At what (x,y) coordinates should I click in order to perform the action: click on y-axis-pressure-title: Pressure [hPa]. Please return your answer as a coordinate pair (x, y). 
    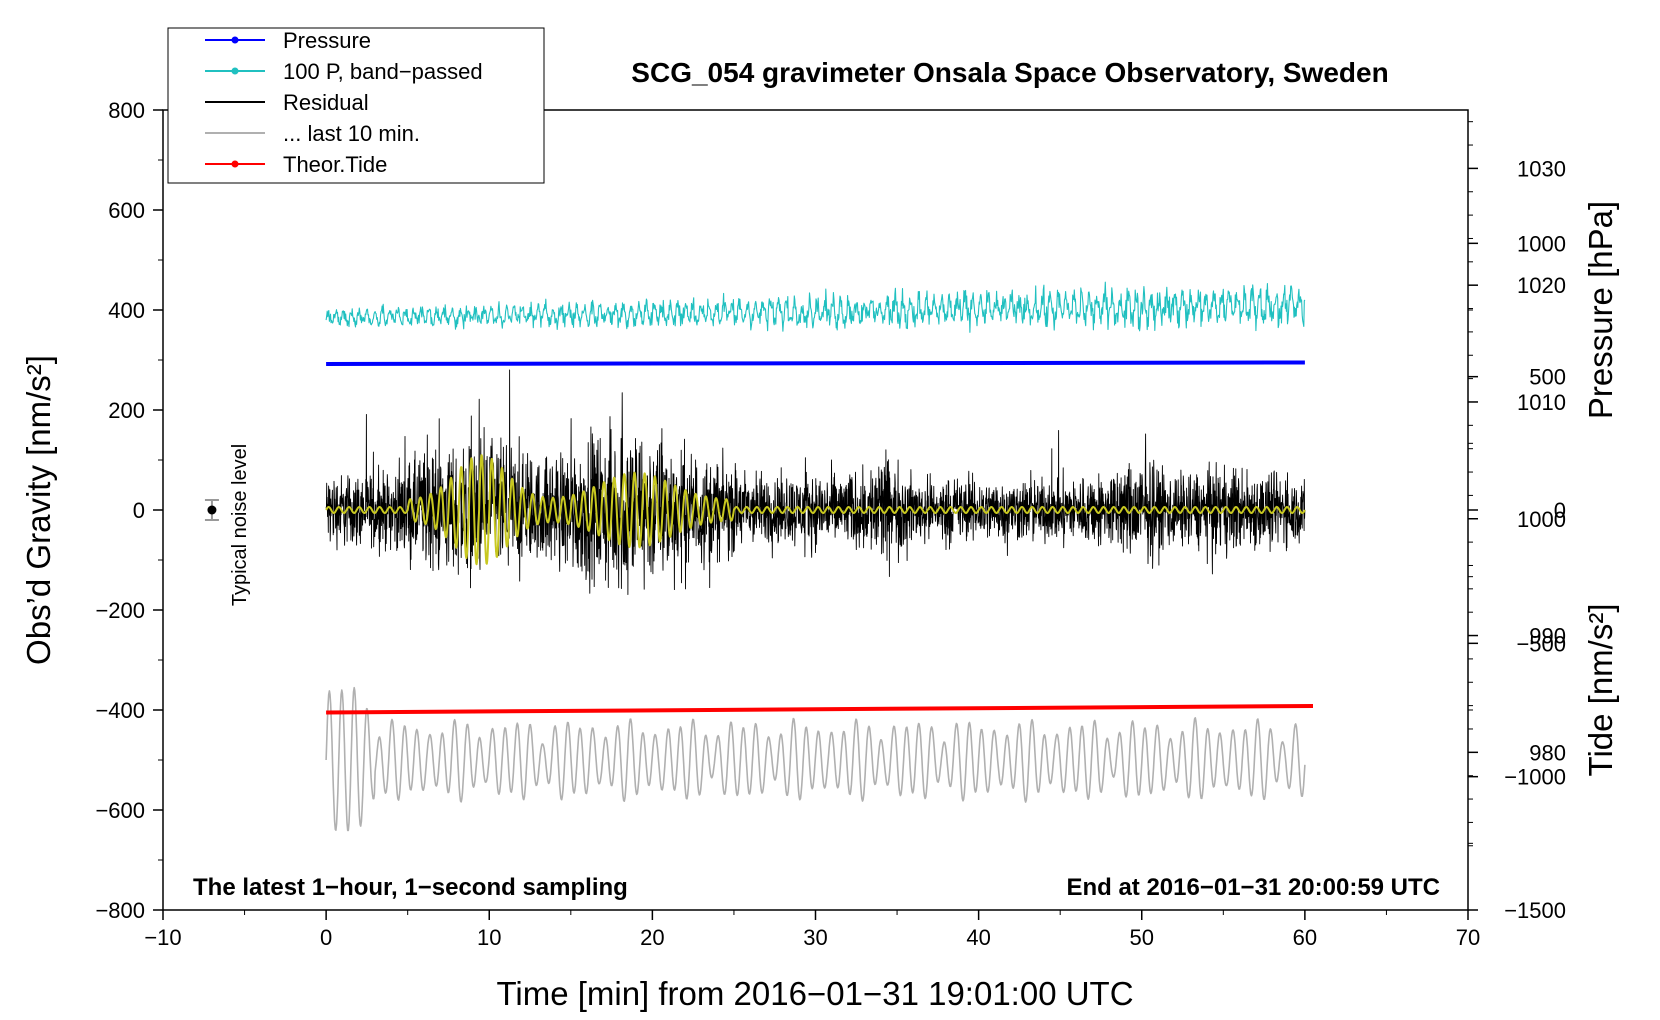
    Looking at the image, I should click on (1600, 310).